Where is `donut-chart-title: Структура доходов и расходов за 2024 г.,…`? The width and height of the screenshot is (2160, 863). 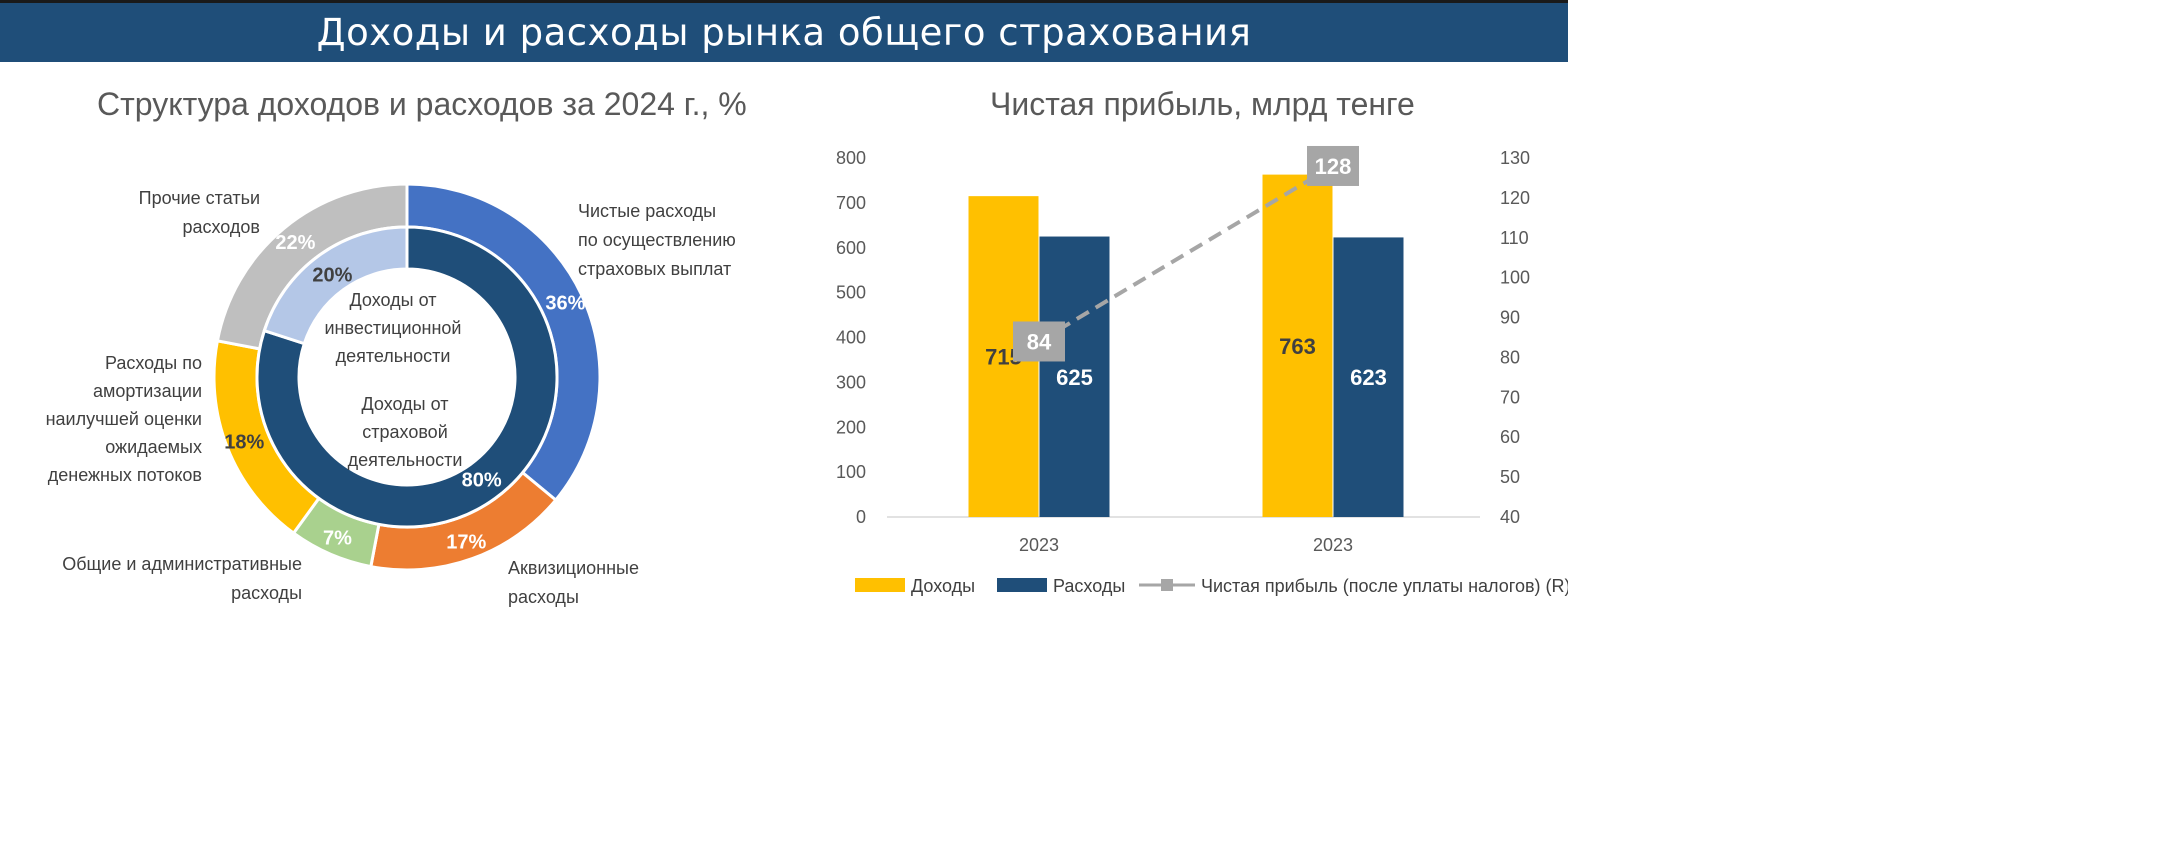 donut-chart-title: Структура доходов и расходов за 2024 г.,… is located at coordinates (422, 104).